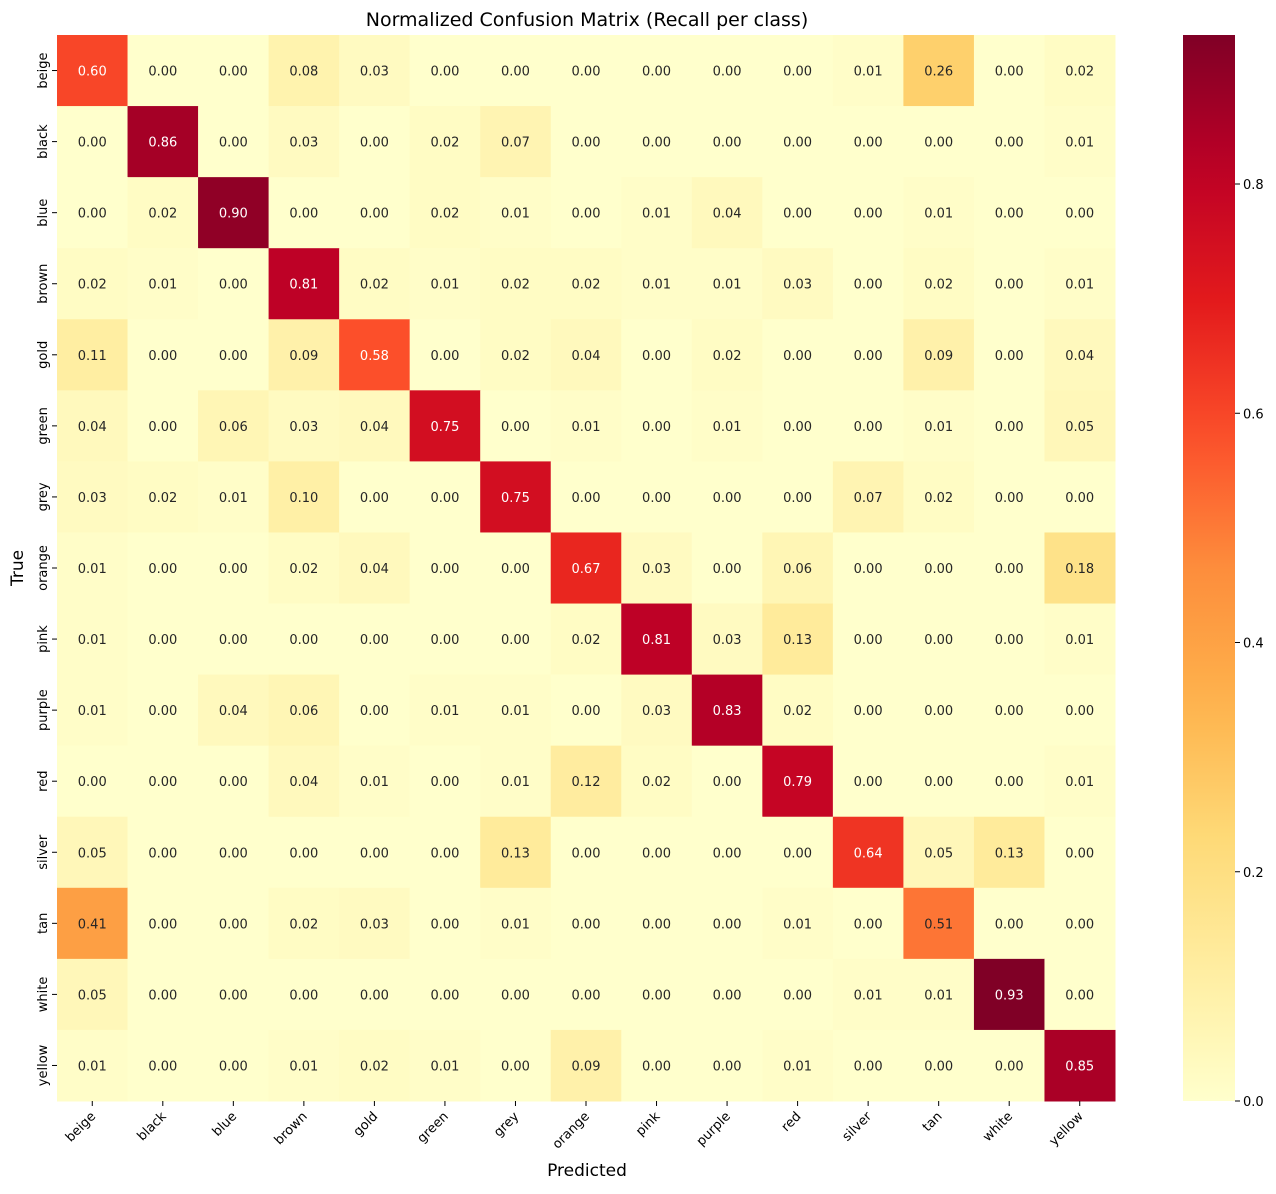  Describe the element at coordinates (587, 1171) in the screenshot. I see `x-axis-label: Predicted` at that location.